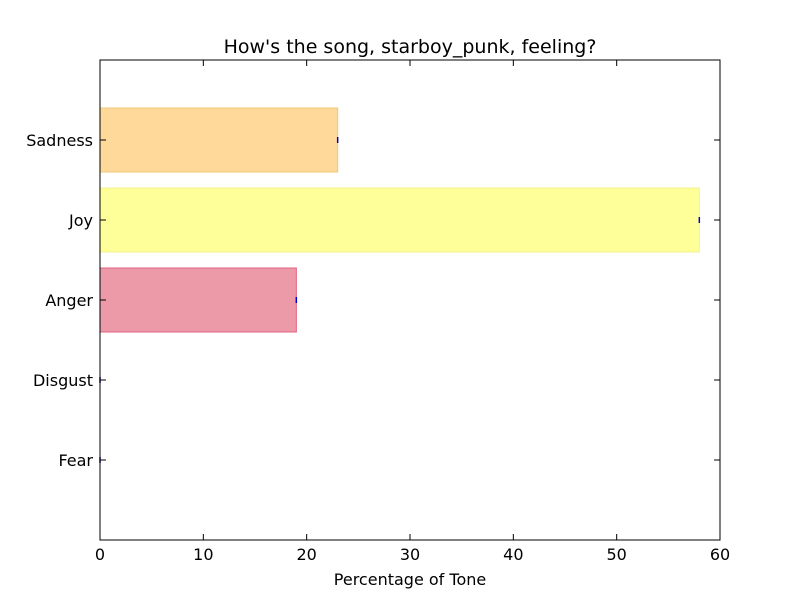 The height and width of the screenshot is (604, 800). What do you see at coordinates (75, 460) in the screenshot?
I see `y-tick-label-fear: Fear` at bounding box center [75, 460].